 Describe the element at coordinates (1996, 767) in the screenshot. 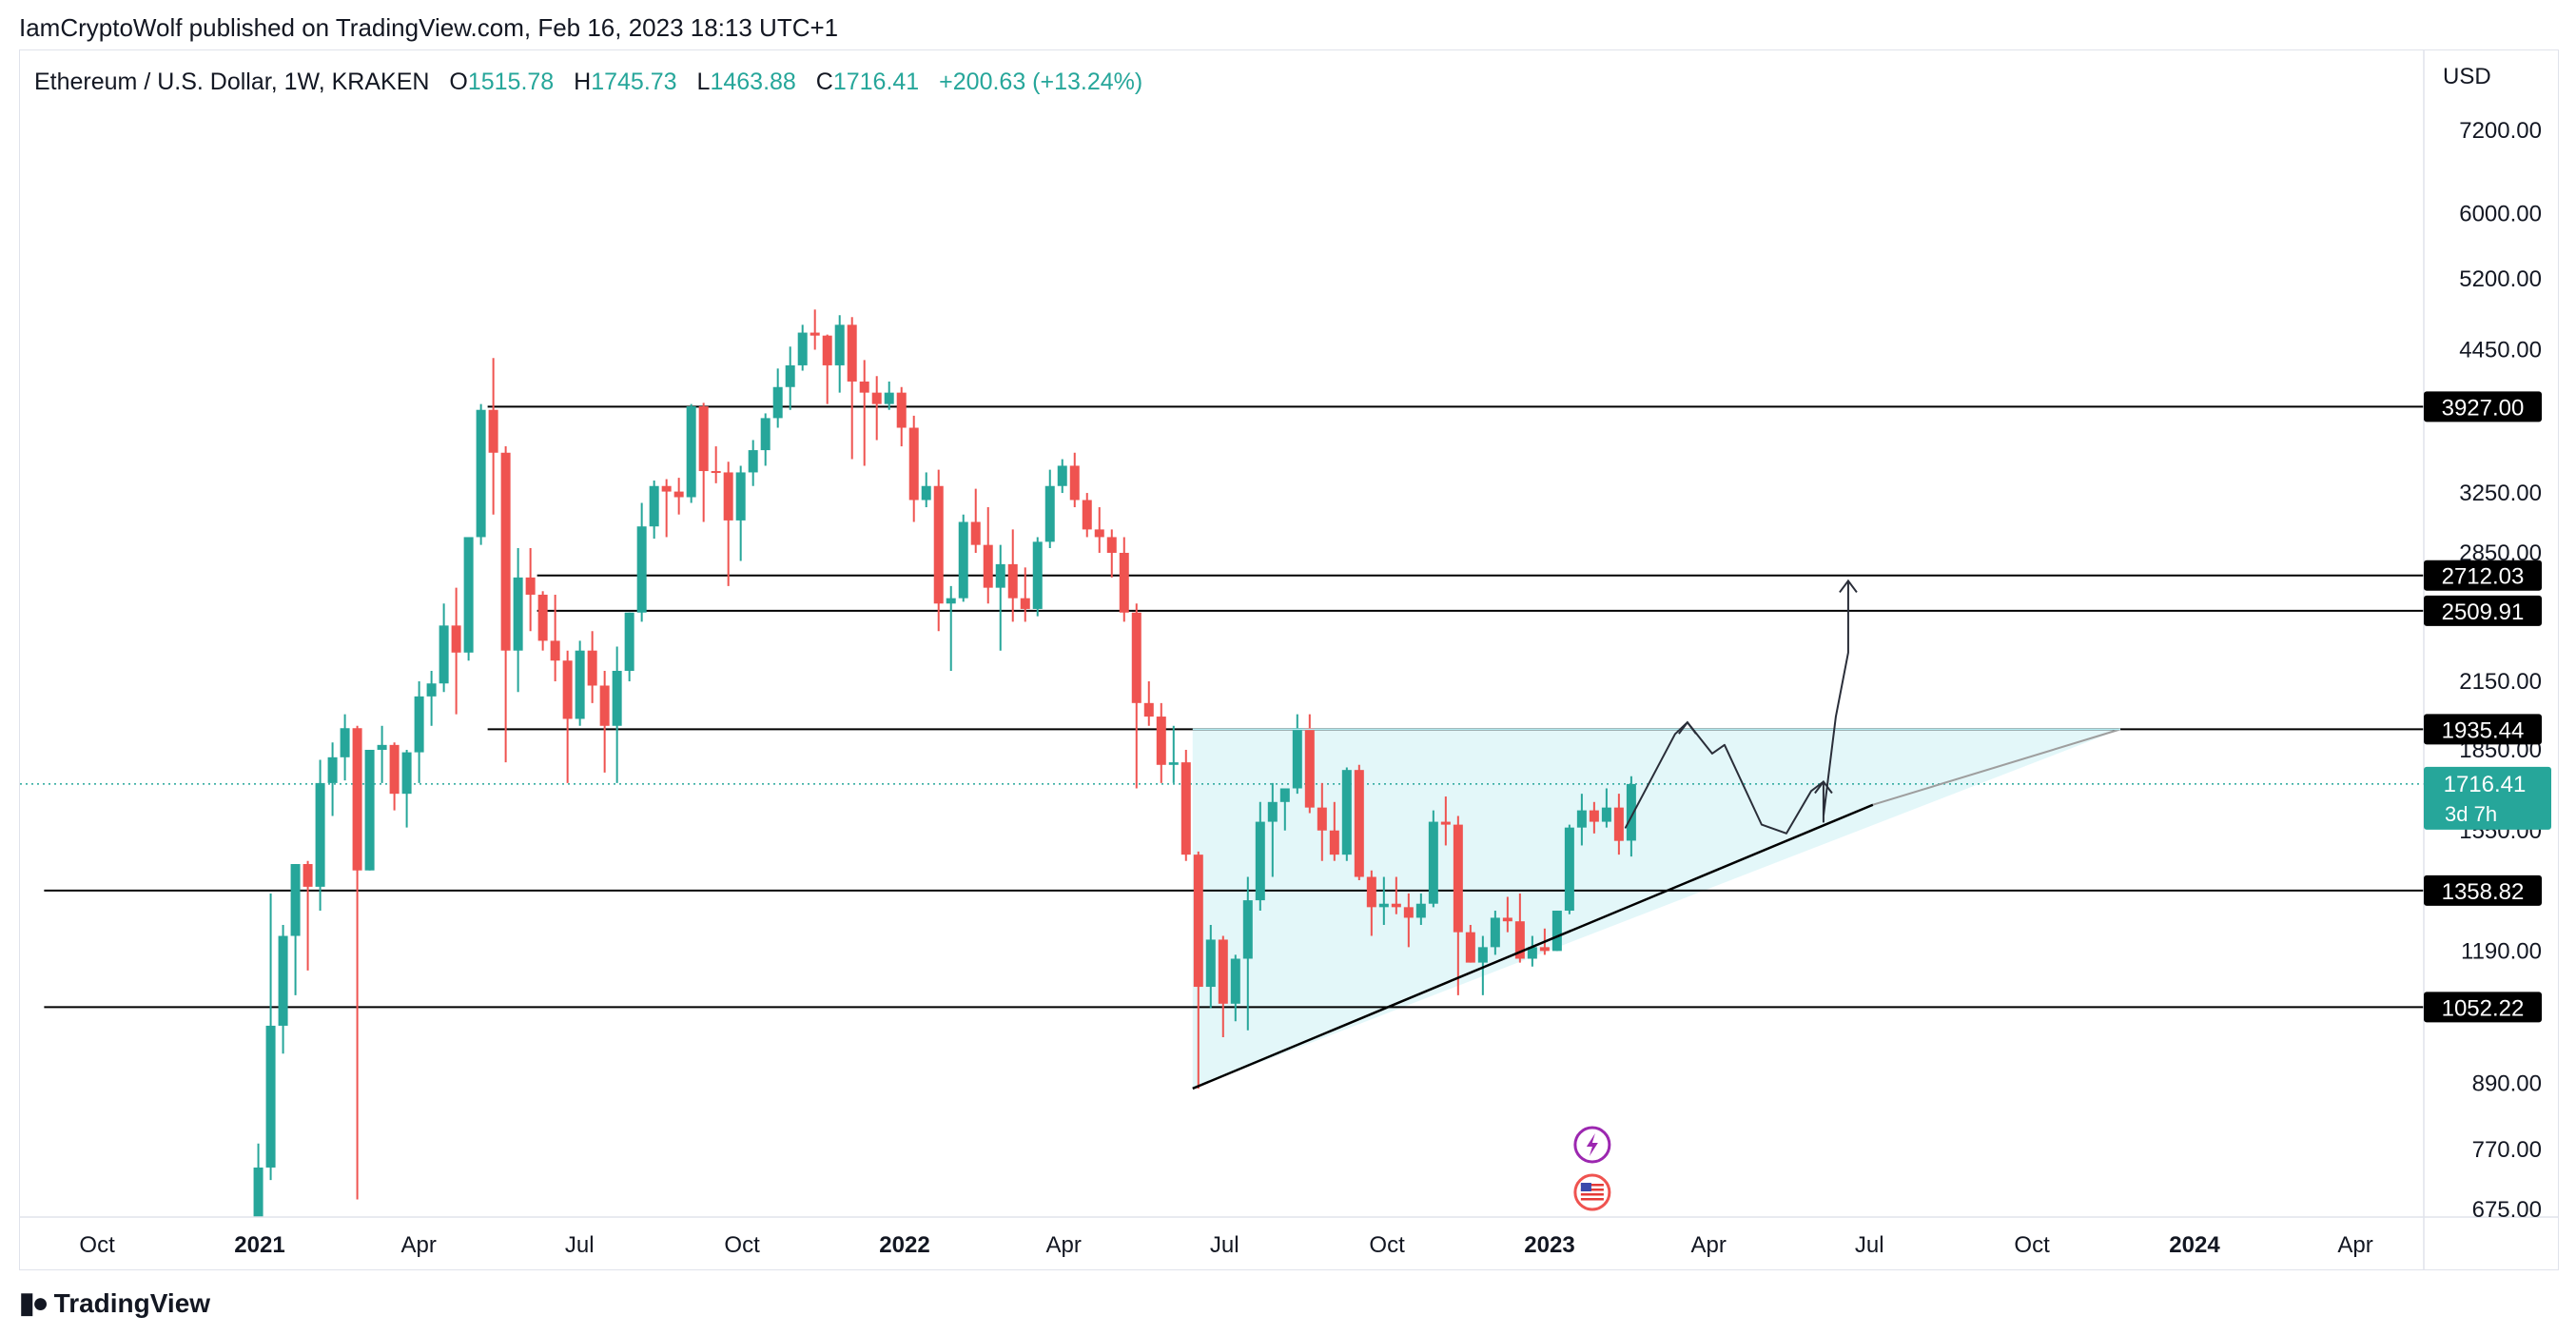

I see `rising-trendline-extension` at that location.